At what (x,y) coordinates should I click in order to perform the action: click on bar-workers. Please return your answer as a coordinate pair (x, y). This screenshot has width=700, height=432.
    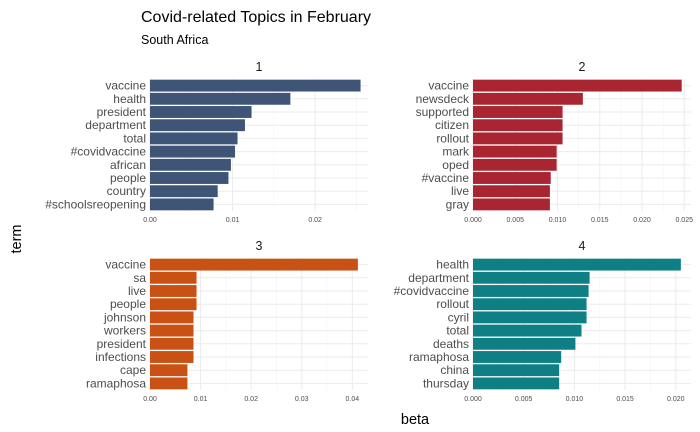
    Looking at the image, I should click on (172, 330).